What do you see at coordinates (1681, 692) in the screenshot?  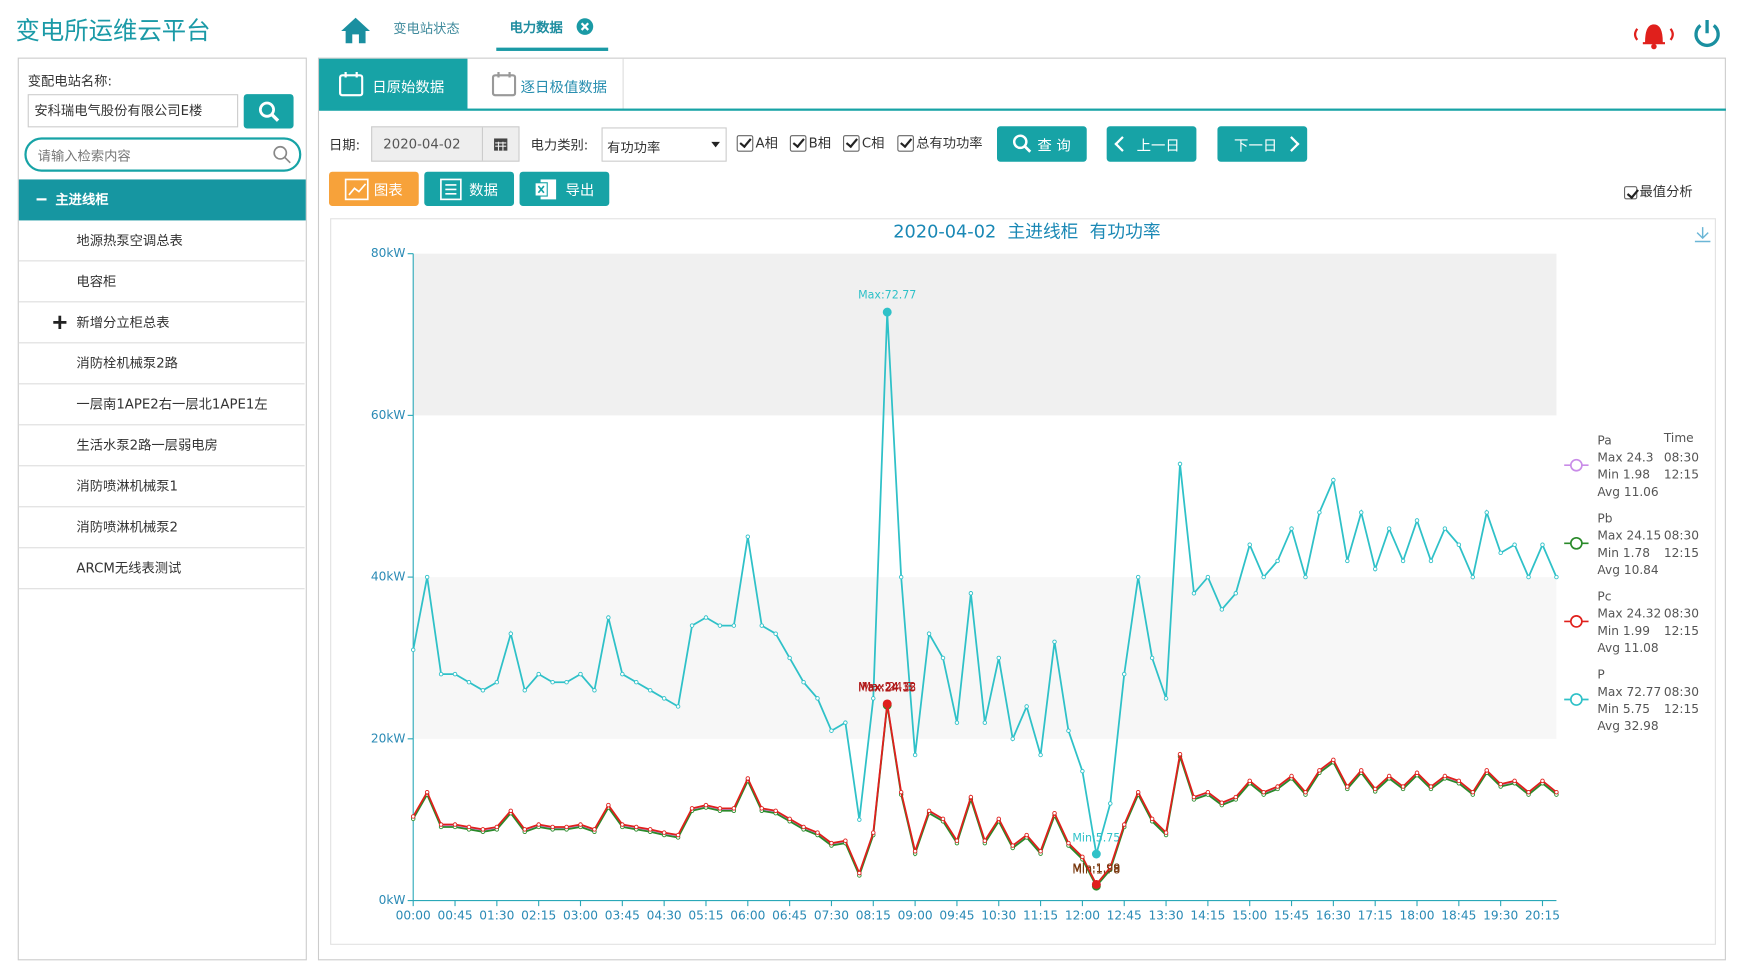 I see `legend-text: 08:30` at bounding box center [1681, 692].